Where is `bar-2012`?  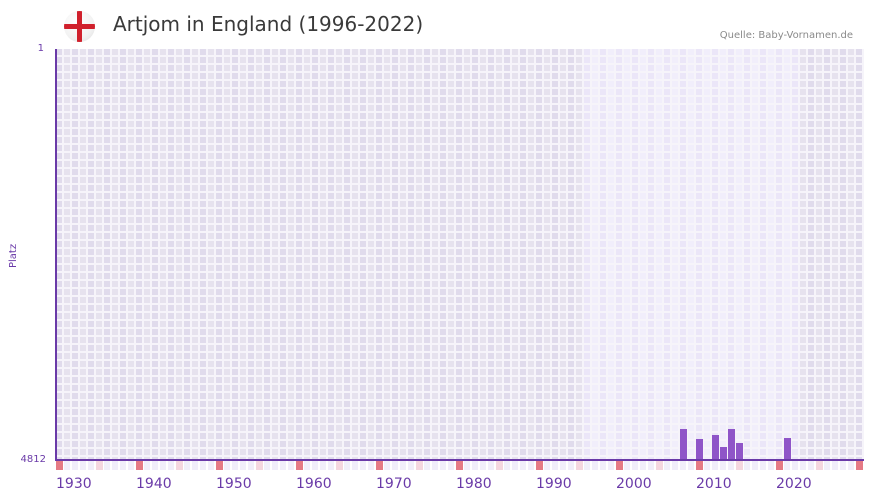
bar-2012 is located at coordinates (715, 447).